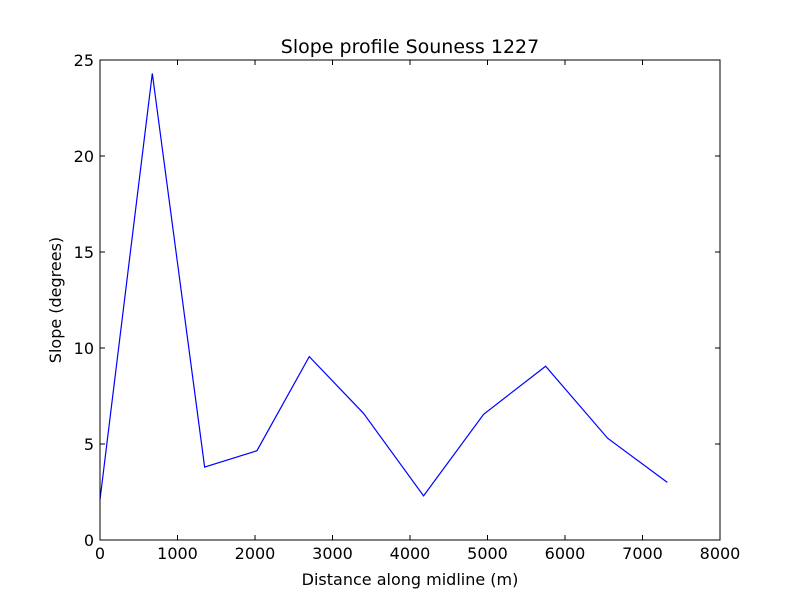 Image resolution: width=800 pixels, height=600 pixels. What do you see at coordinates (720, 553) in the screenshot?
I see `x-tick-label: 8000` at bounding box center [720, 553].